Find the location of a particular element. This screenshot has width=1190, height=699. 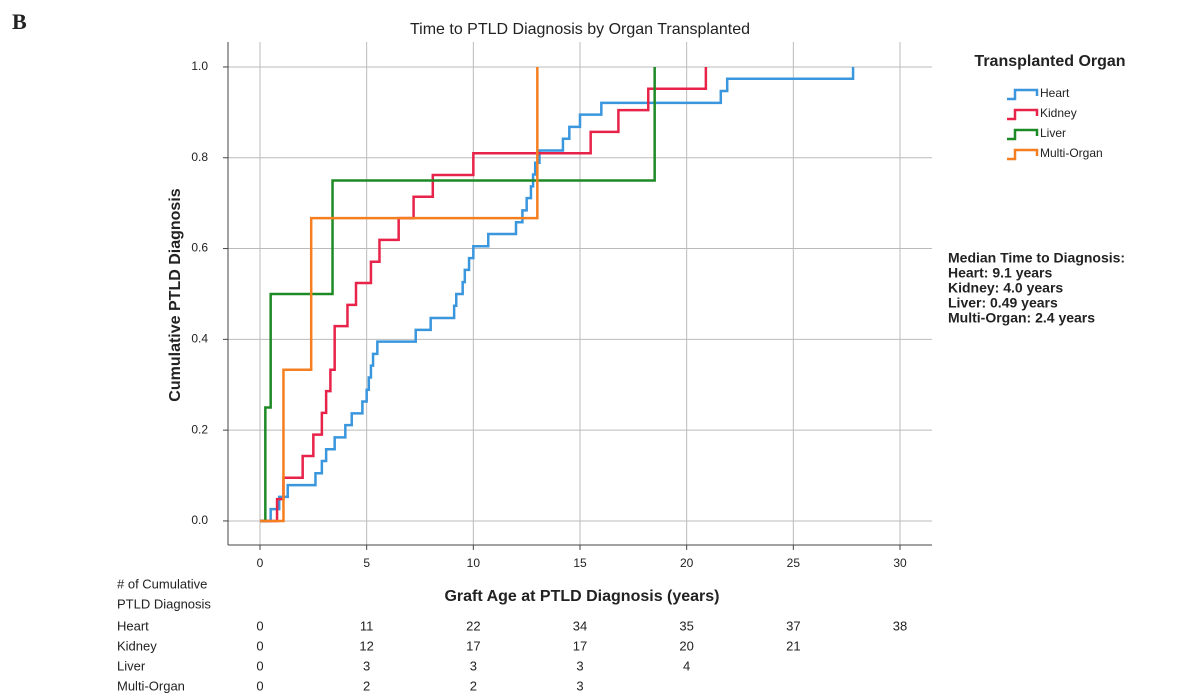

risk-count: 12 is located at coordinates (366, 645).